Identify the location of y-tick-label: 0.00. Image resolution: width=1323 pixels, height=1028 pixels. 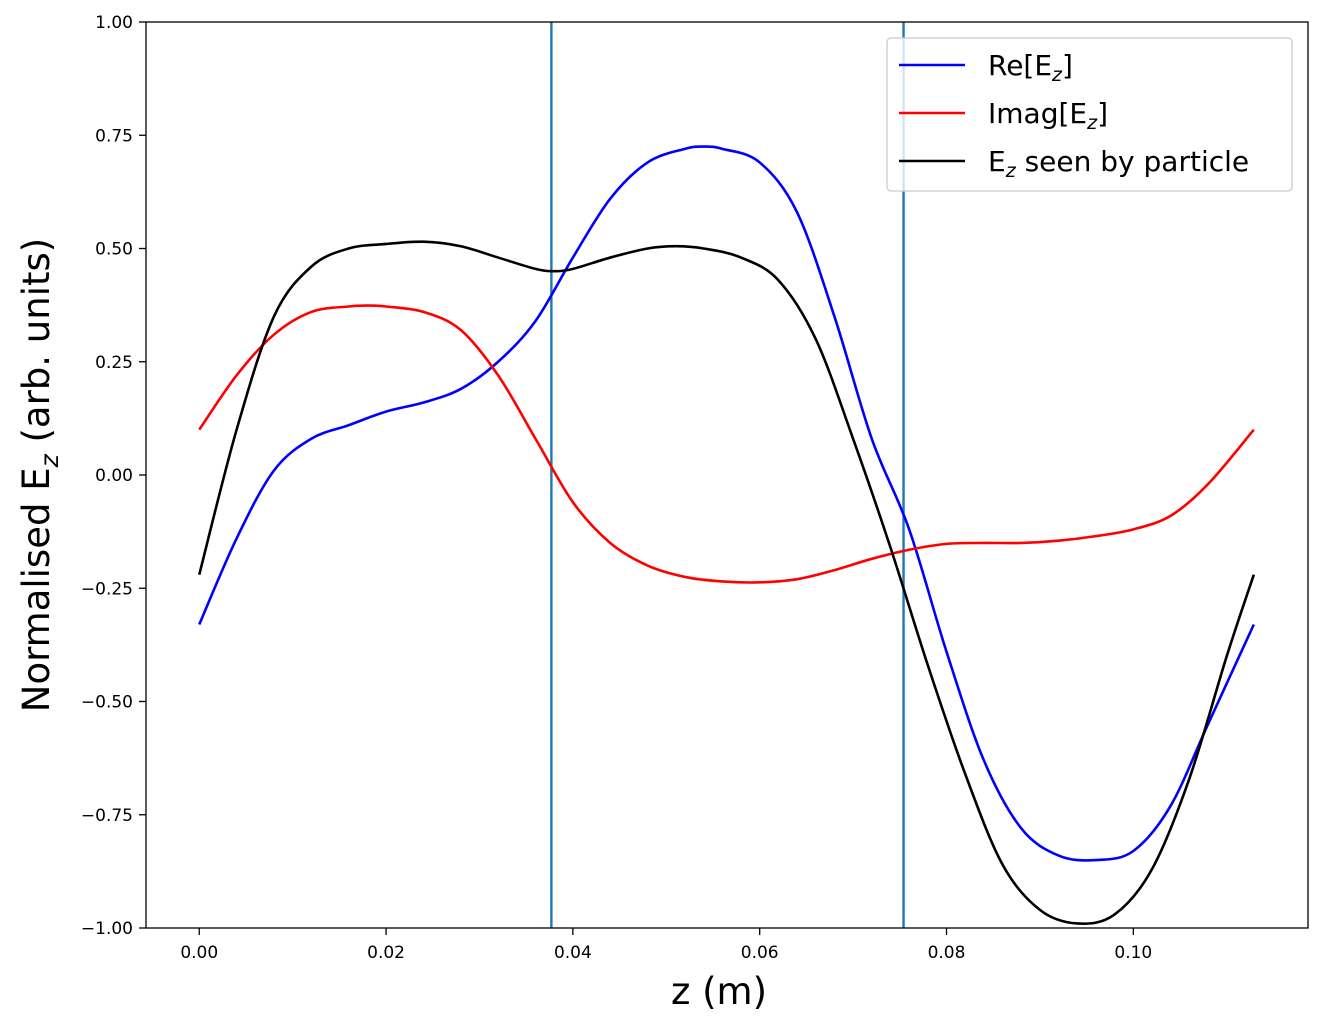
(114, 476).